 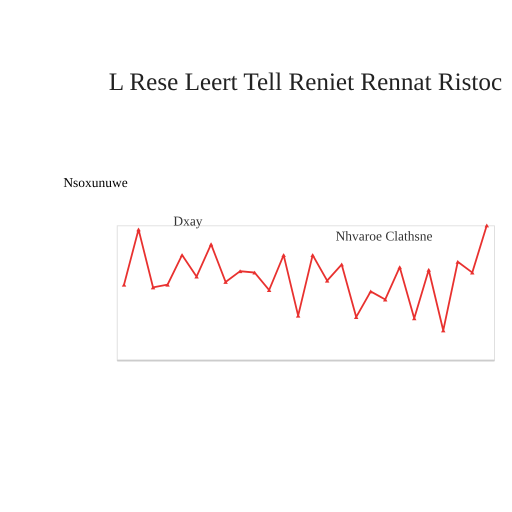 What do you see at coordinates (305, 82) in the screenshot?
I see `chart-title: L Rese Leert Tell Reniet Rennat Ristoc` at bounding box center [305, 82].